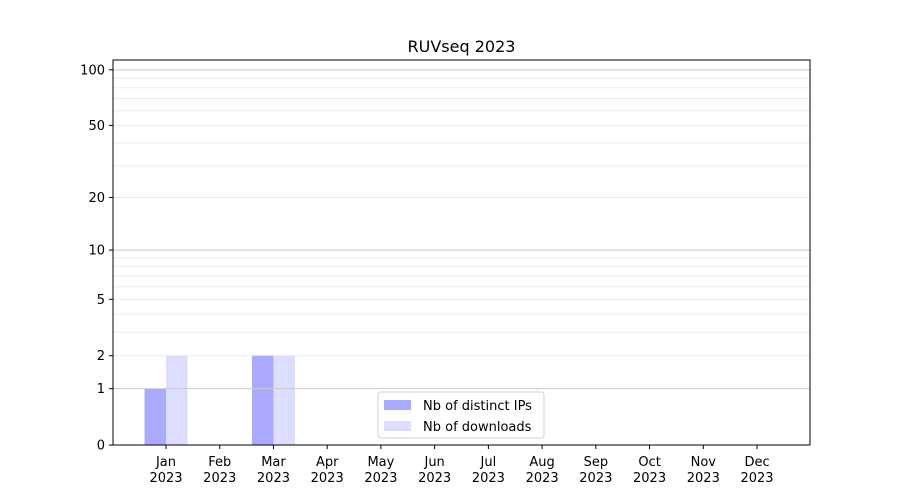 The height and width of the screenshot is (504, 900). What do you see at coordinates (165, 462) in the screenshot?
I see `x-tick-label-line: Jan` at bounding box center [165, 462].